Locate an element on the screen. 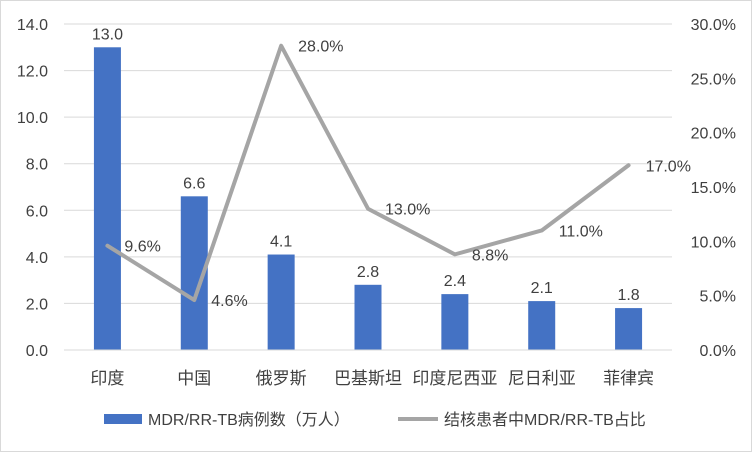 The image size is (752, 452). y-right-tick-label: 25.0% is located at coordinates (713, 79).